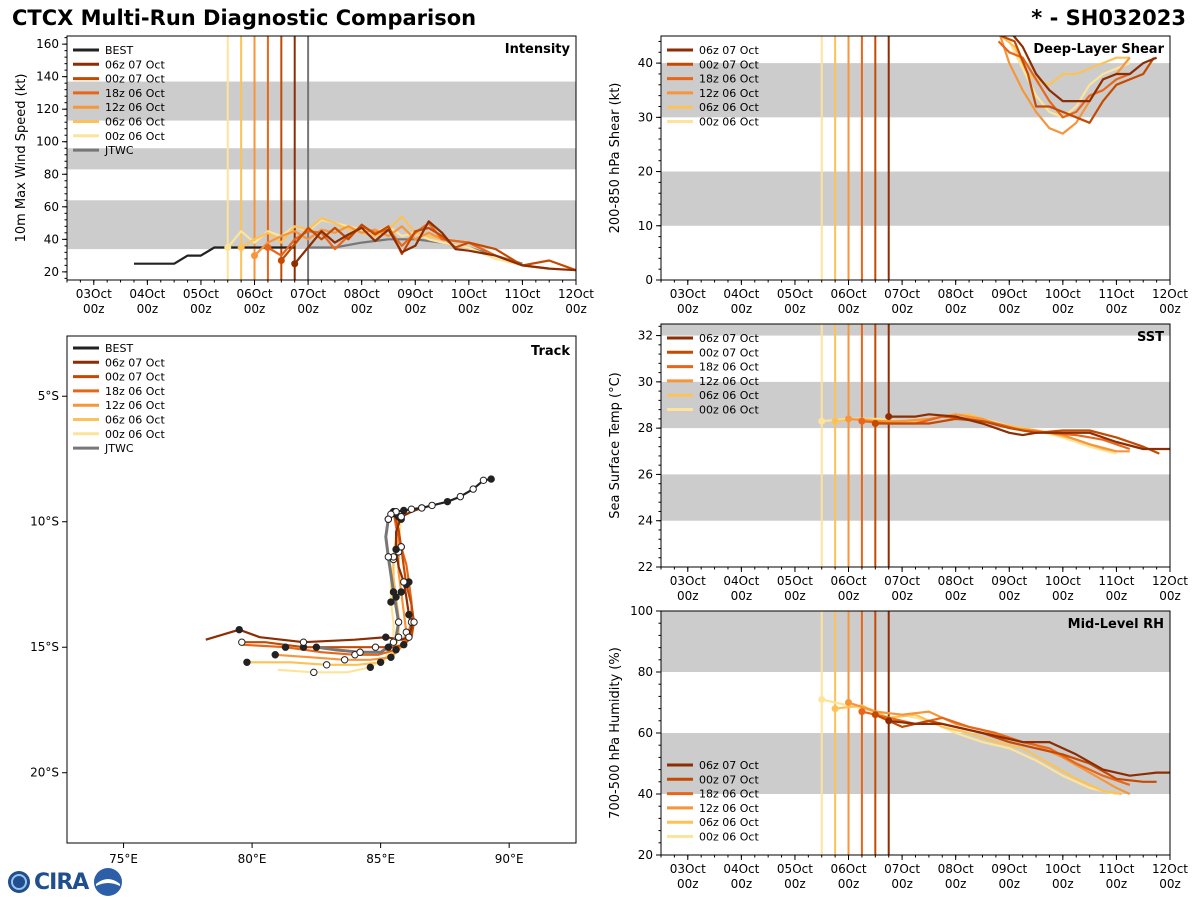  What do you see at coordinates (875, 424) in the screenshot?
I see `sst-init-marker-00z-07-oct` at bounding box center [875, 424].